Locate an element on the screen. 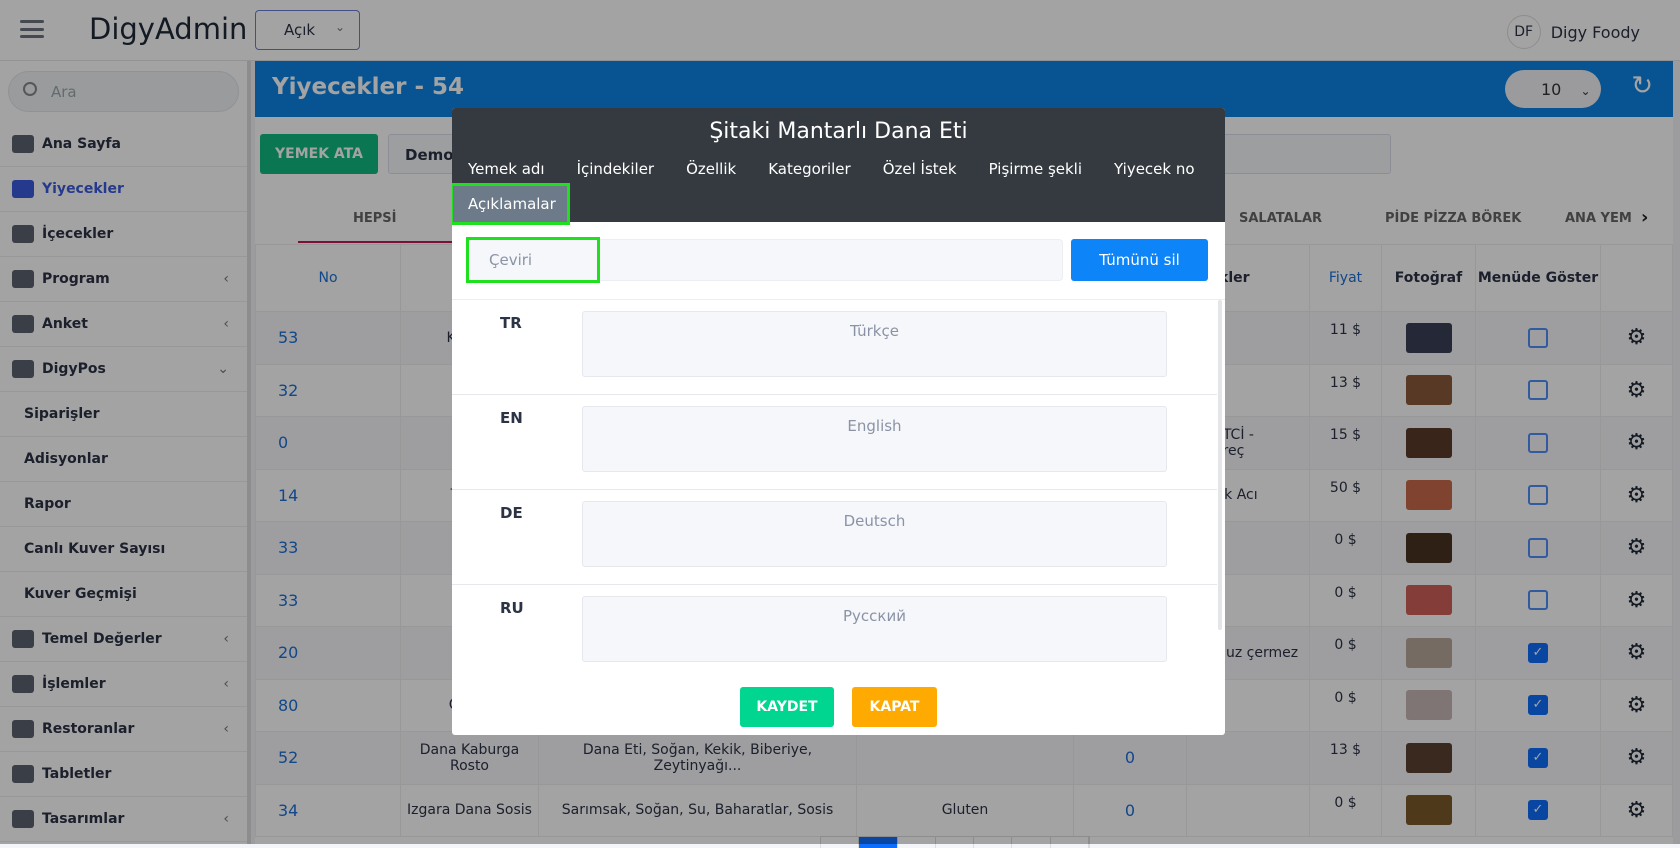 The width and height of the screenshot is (1680, 848). row-no: 20 is located at coordinates (328, 653).